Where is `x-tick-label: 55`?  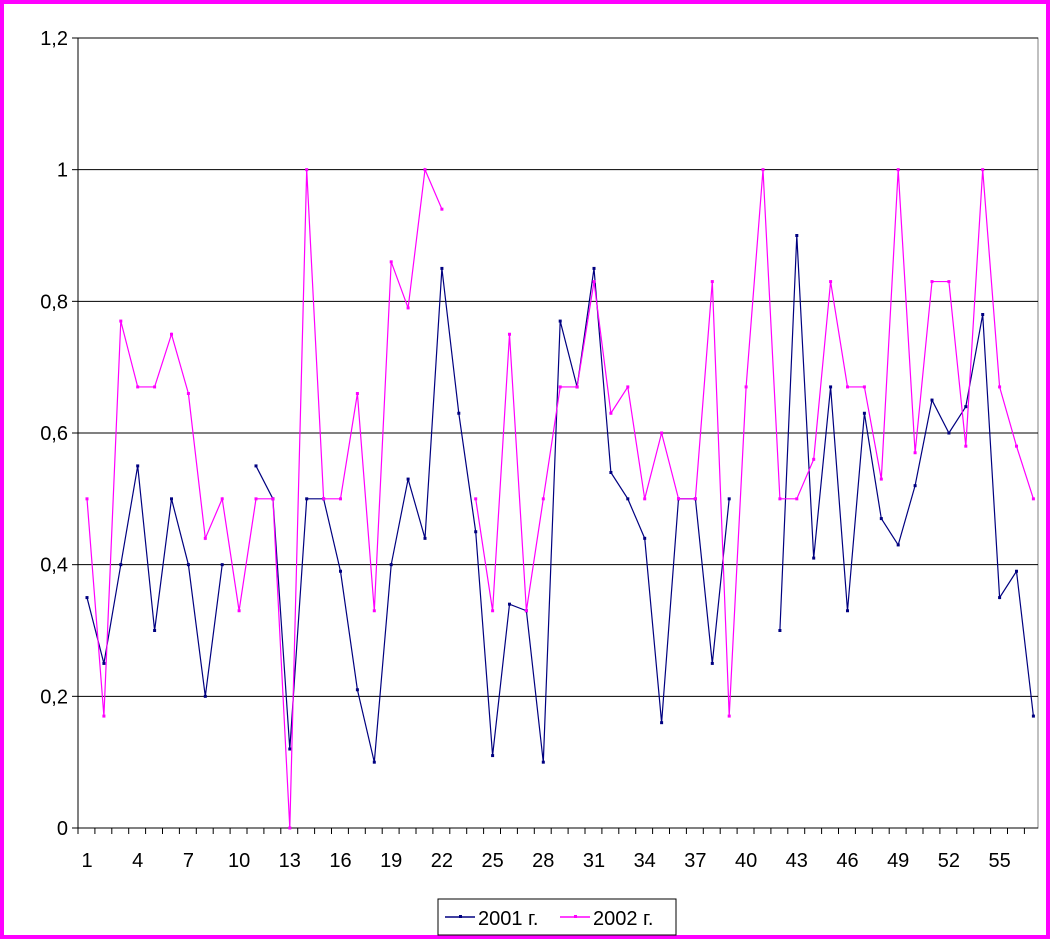 x-tick-label: 55 is located at coordinates (999, 861).